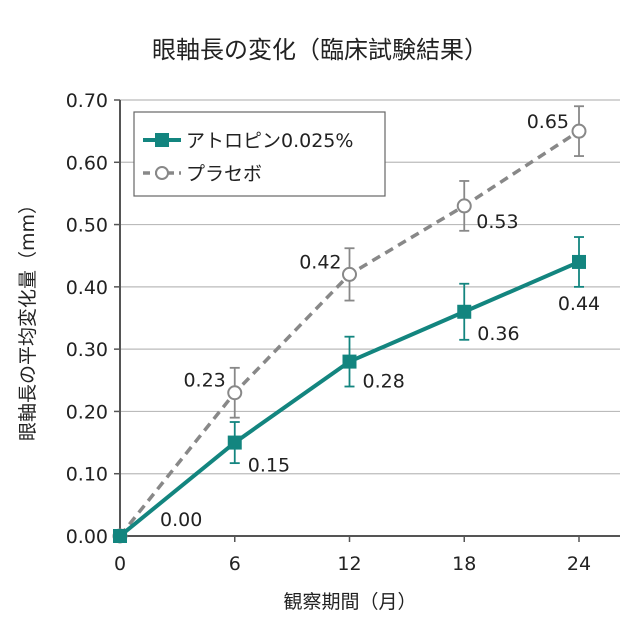 The image size is (640, 644). Describe the element at coordinates (204, 381) in the screenshot. I see `data-label: 0.23` at that location.